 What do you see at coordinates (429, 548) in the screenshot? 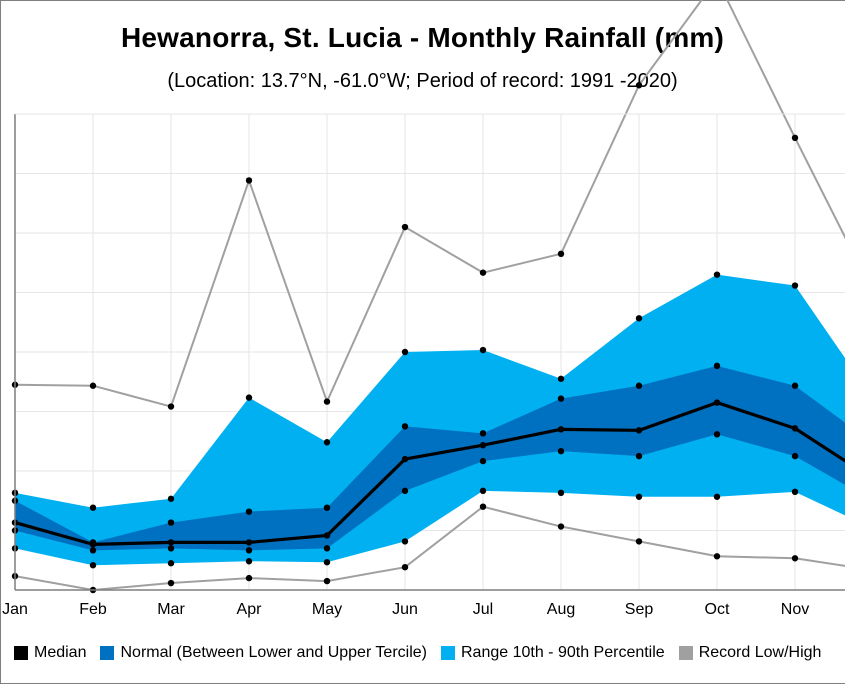
I see `record-low-line` at bounding box center [429, 548].